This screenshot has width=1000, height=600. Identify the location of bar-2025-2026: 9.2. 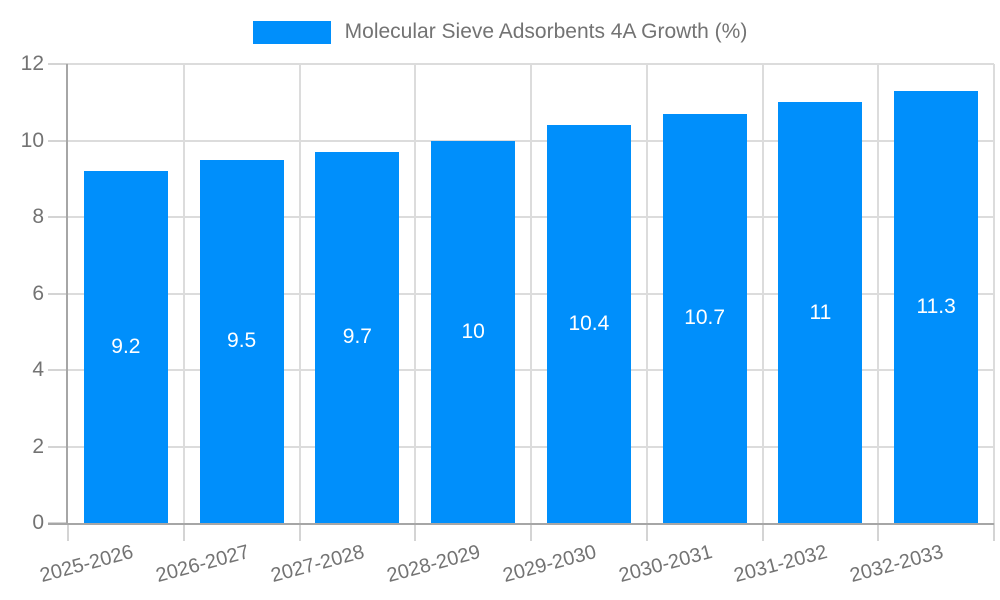
(125, 347).